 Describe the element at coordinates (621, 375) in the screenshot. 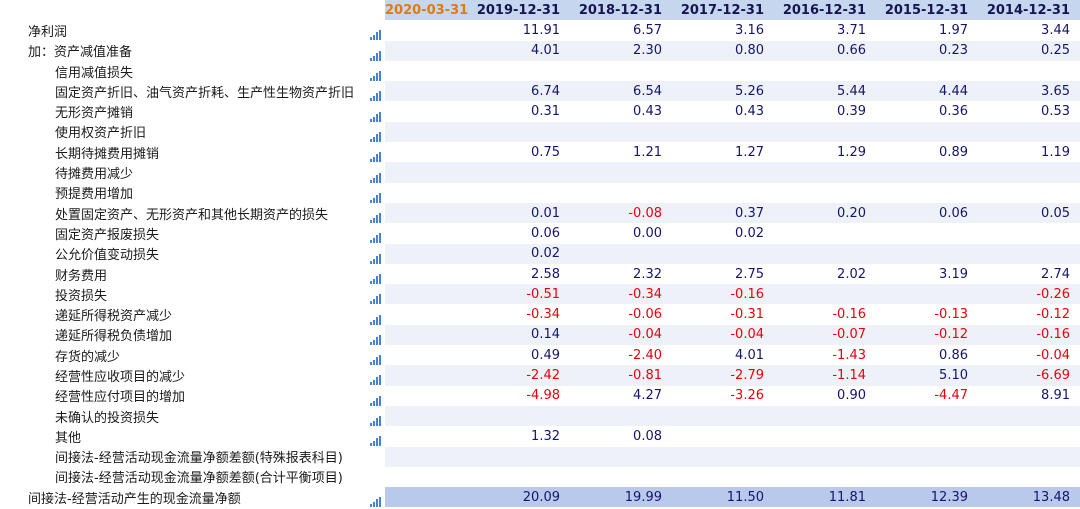

I see `value-cell: -0.81` at that location.